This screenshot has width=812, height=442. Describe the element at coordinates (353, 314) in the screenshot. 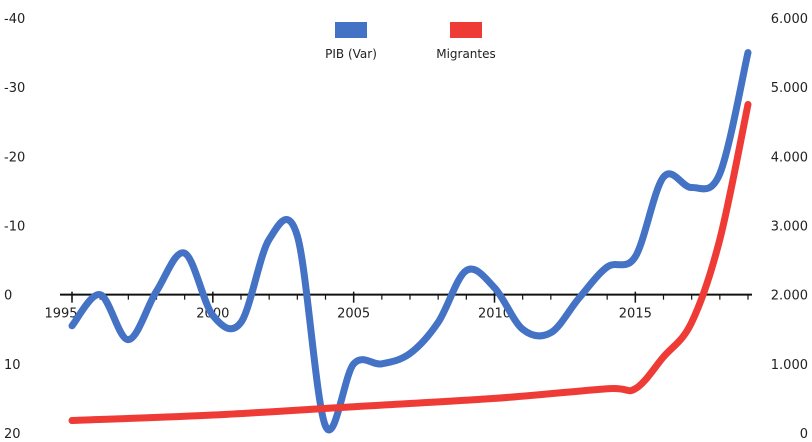

I see `x-axis-tick-label: 2005` at that location.